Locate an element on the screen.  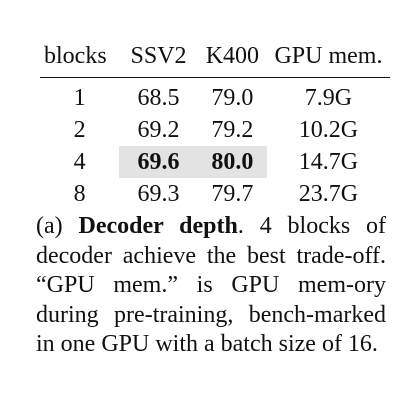
caption-text-2: ory during pre-training, bench is located at coordinates (211, 300).